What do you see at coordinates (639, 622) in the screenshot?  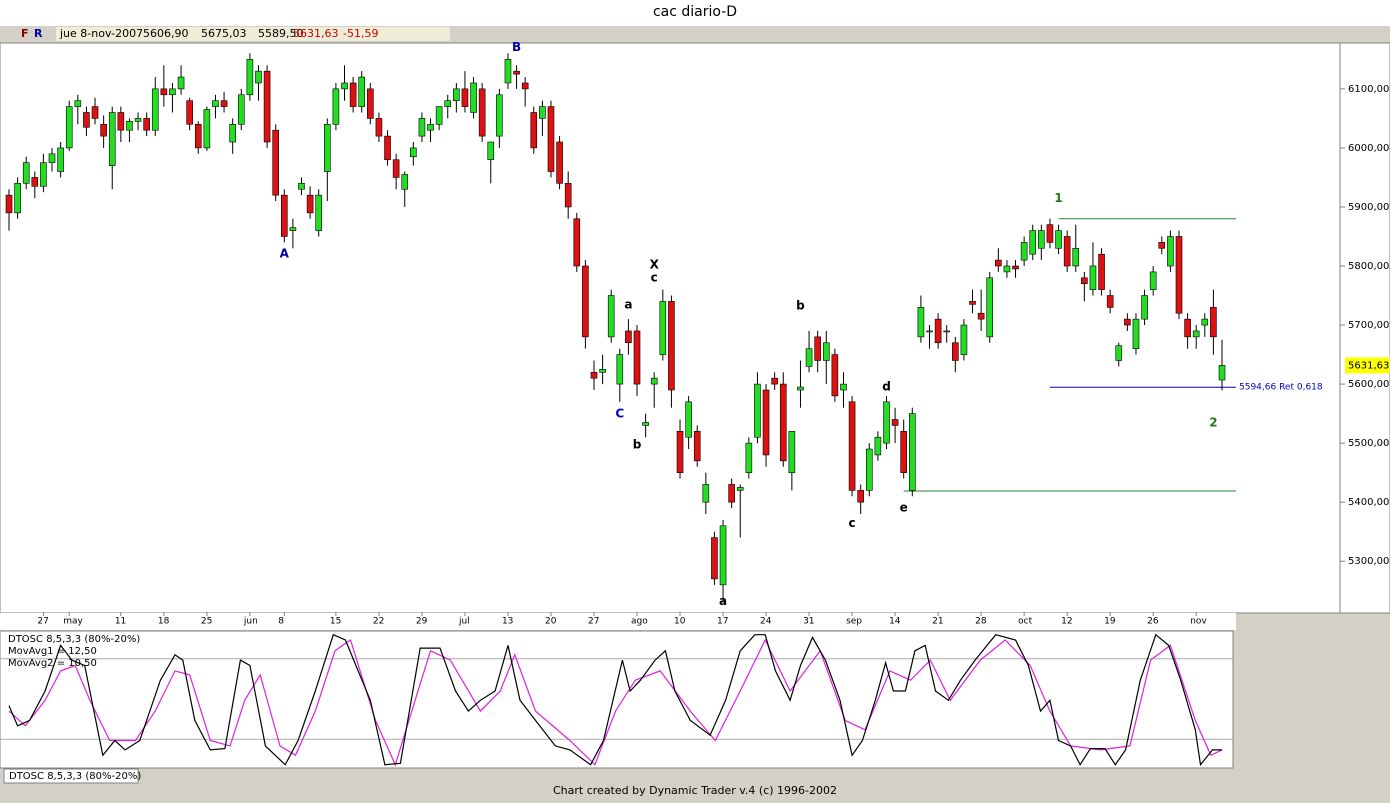 I see `x-tick-label: ago` at bounding box center [639, 622].